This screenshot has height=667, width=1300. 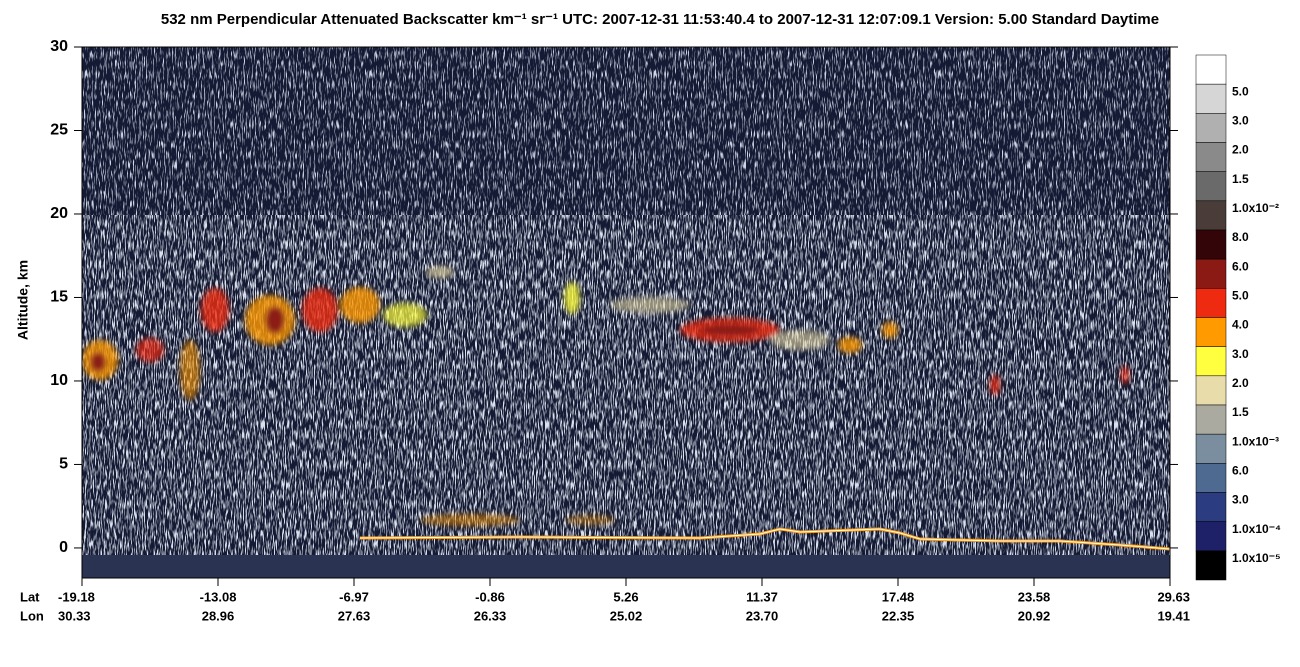 What do you see at coordinates (218, 615) in the screenshot?
I see `lon-tick-label: 28.96` at bounding box center [218, 615].